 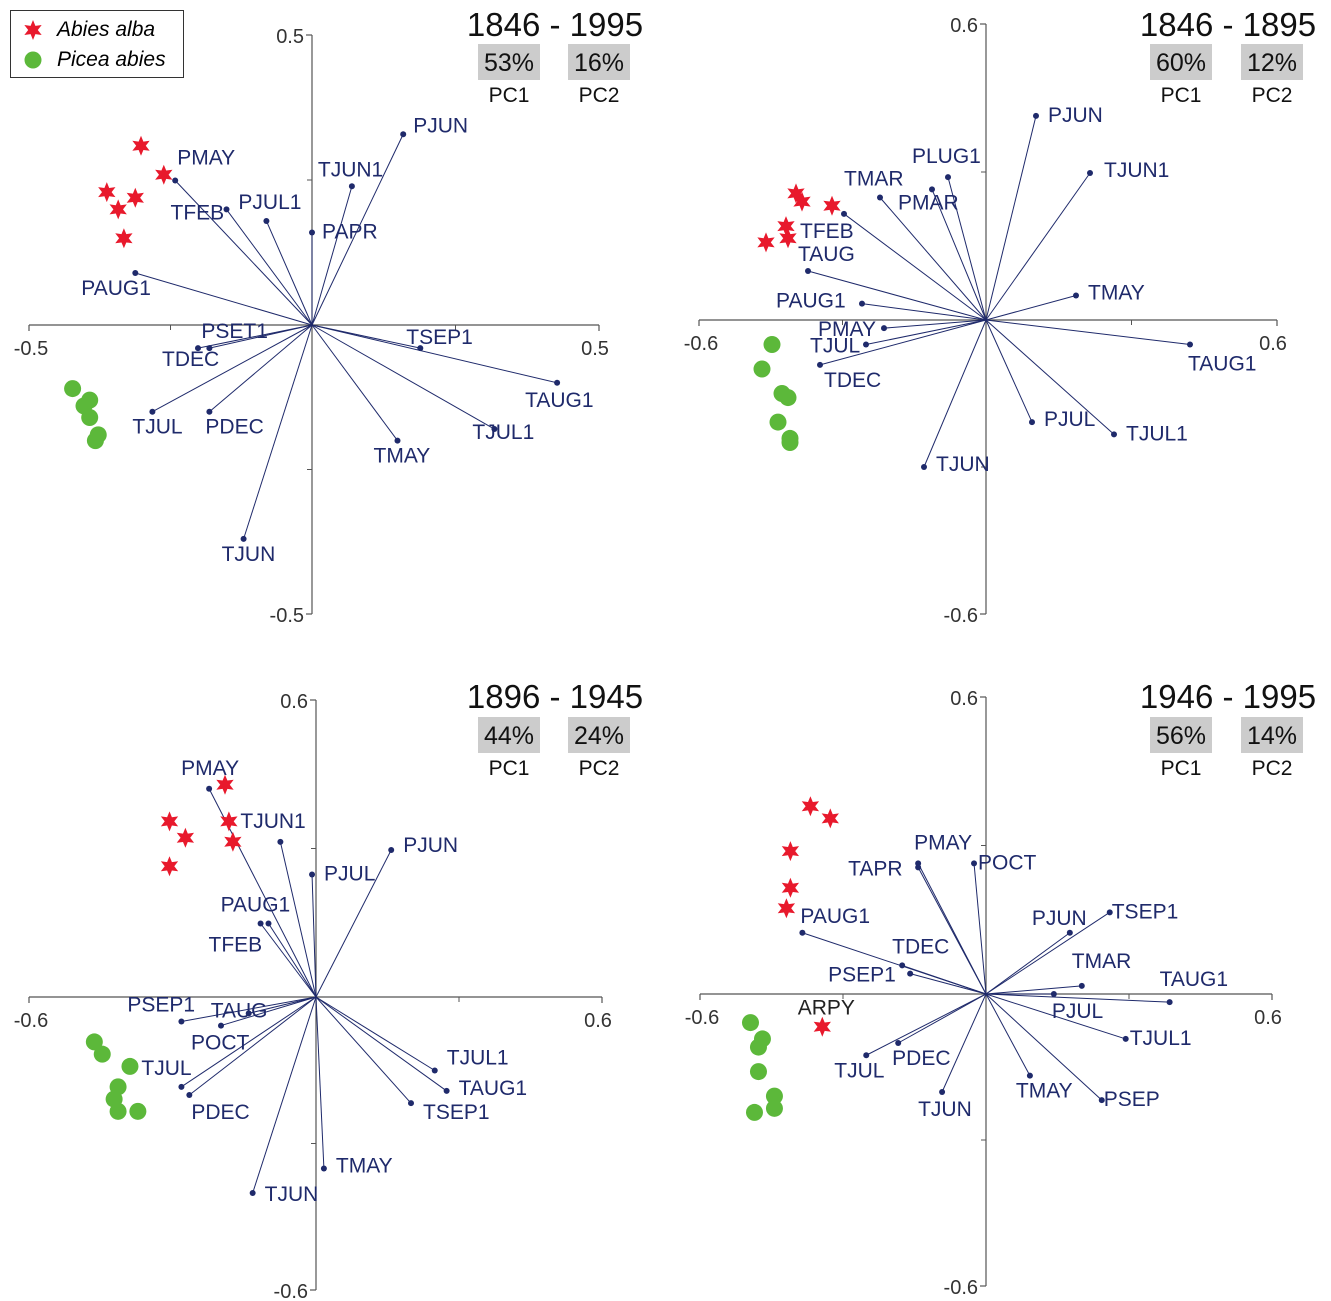 What do you see at coordinates (880, 197) in the screenshot?
I see `vector-tip-tmar` at bounding box center [880, 197].